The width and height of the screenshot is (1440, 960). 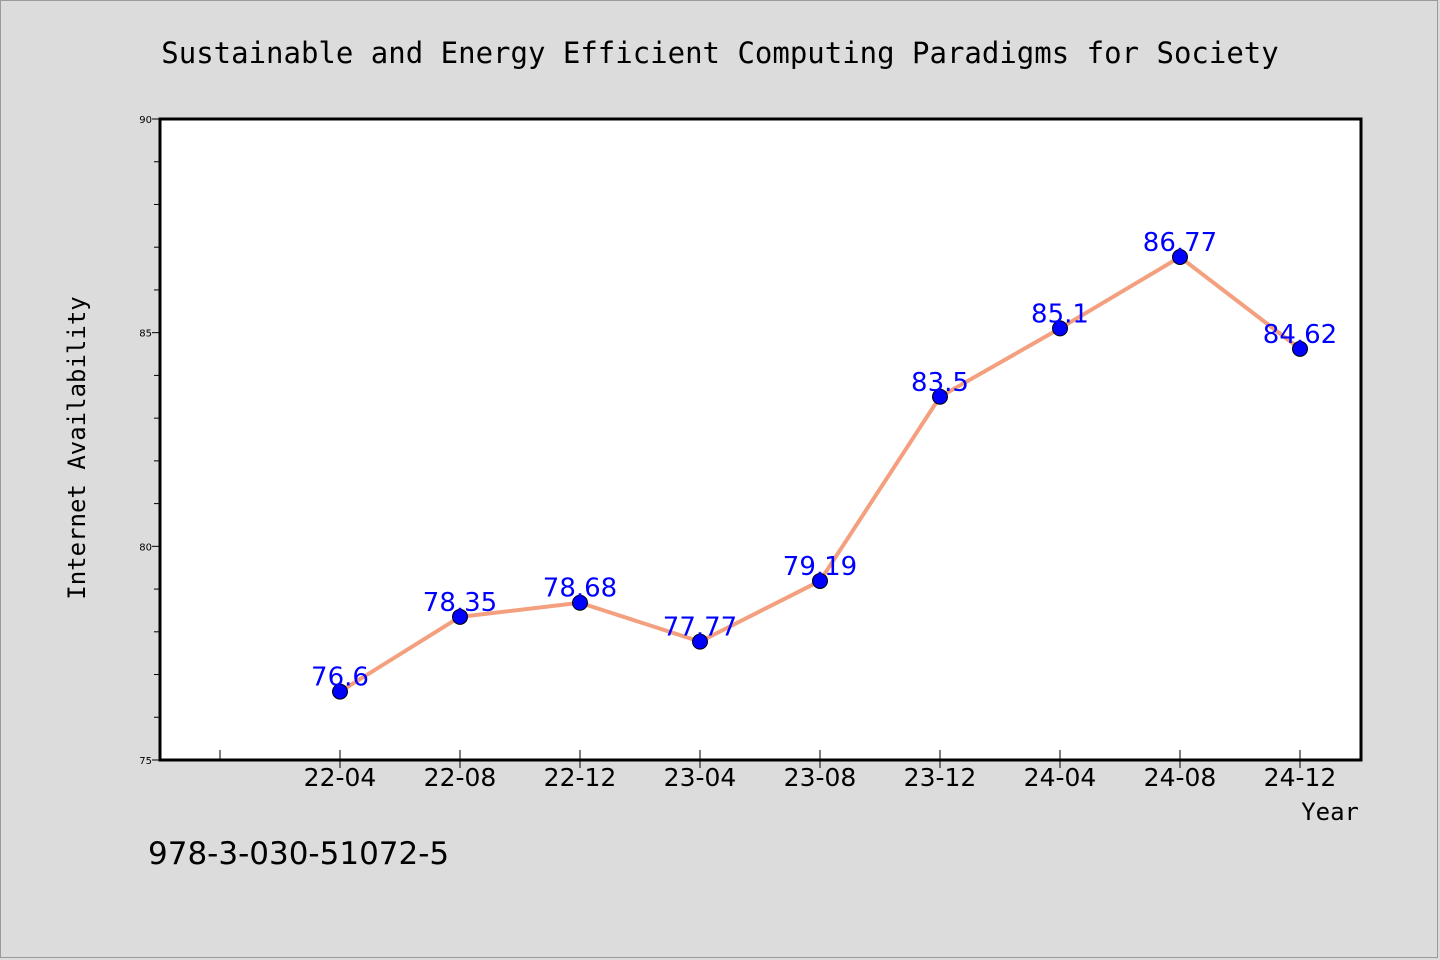 I want to click on data-label: 77.77, so click(x=700, y=628).